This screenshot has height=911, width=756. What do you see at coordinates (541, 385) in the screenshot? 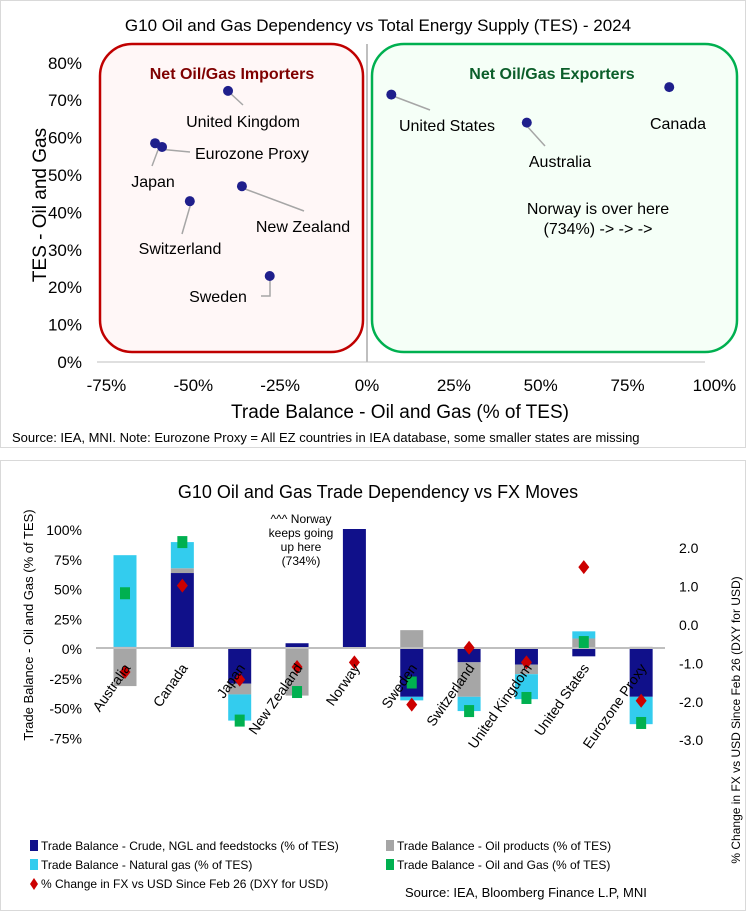
I see `x-tick-label: 50%` at bounding box center [541, 385].